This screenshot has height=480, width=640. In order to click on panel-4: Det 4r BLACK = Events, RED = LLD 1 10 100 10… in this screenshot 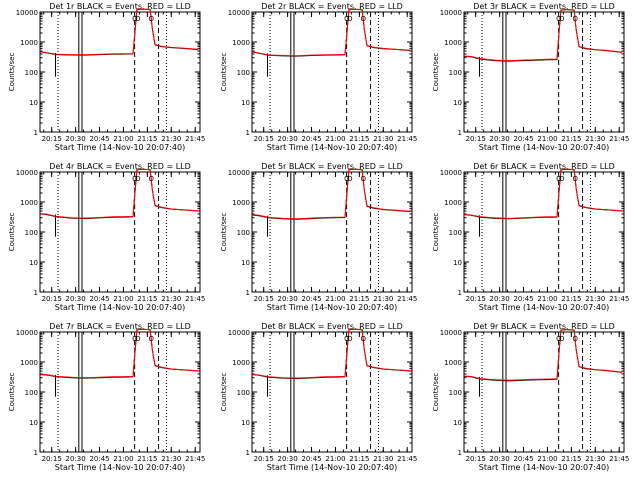, I will do `click(106, 237)`.